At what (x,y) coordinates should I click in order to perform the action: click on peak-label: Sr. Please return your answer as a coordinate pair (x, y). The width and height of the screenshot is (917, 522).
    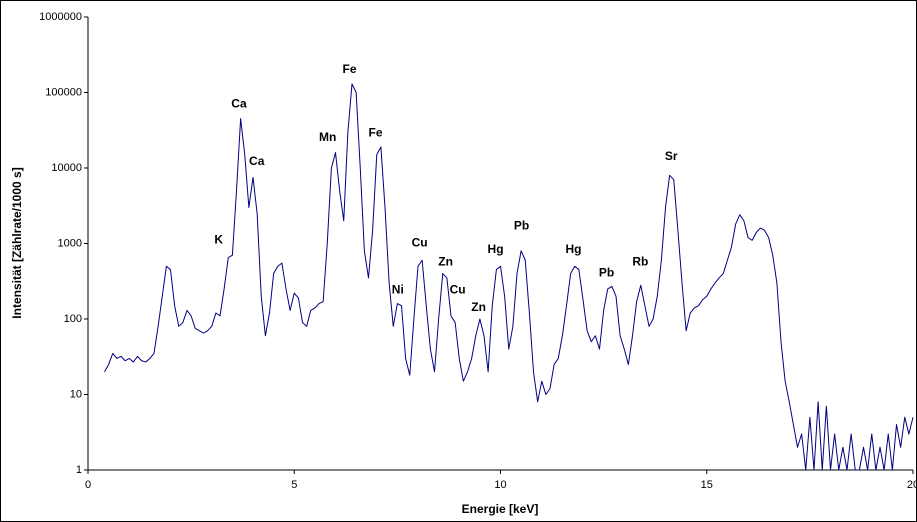
    Looking at the image, I should click on (671, 156).